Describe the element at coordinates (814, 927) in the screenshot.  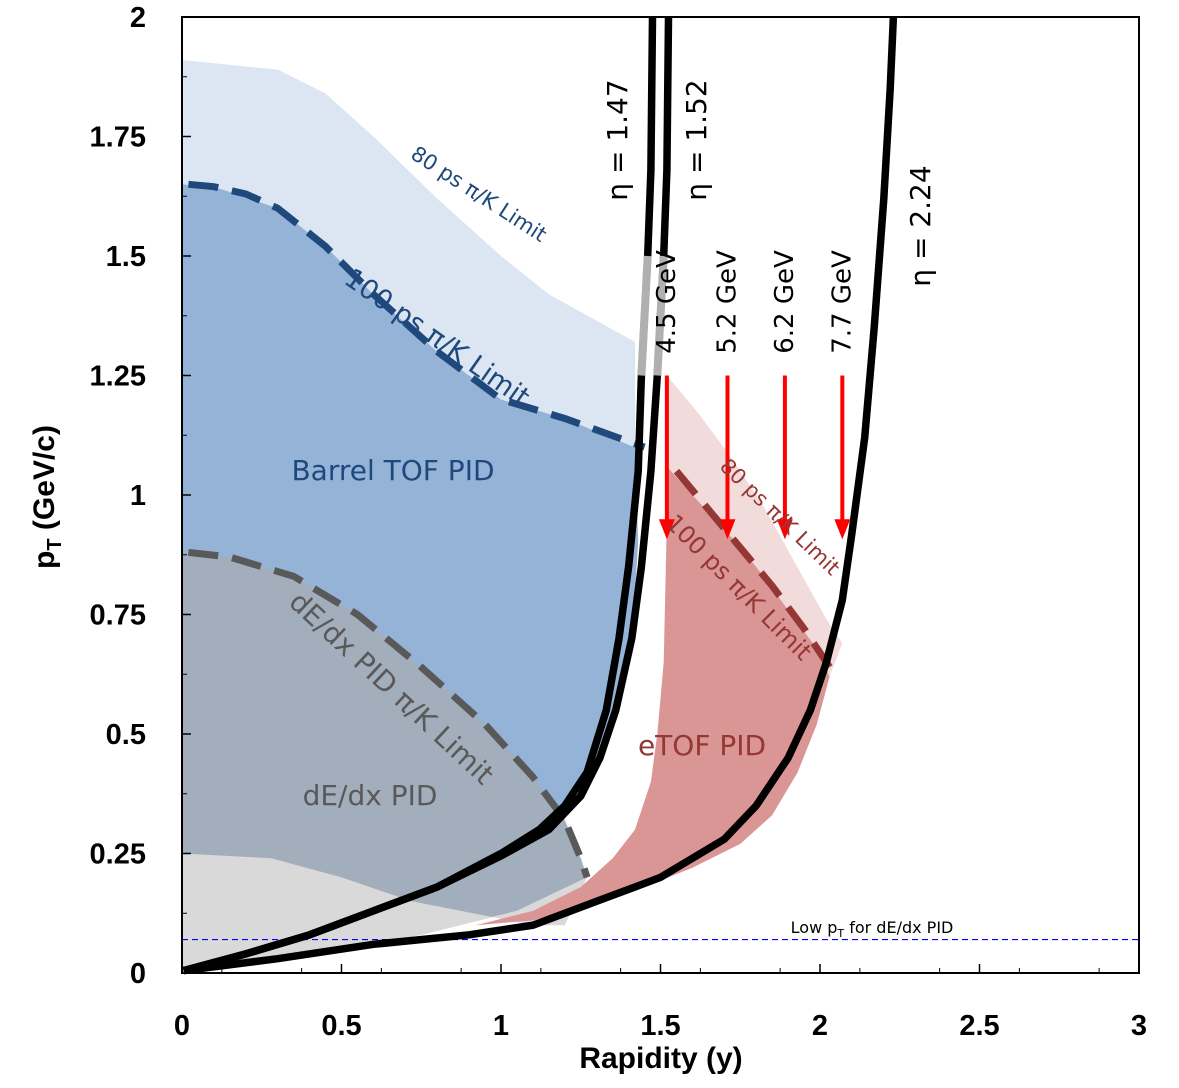
I see `lowpt-label-prefix: Low p` at that location.